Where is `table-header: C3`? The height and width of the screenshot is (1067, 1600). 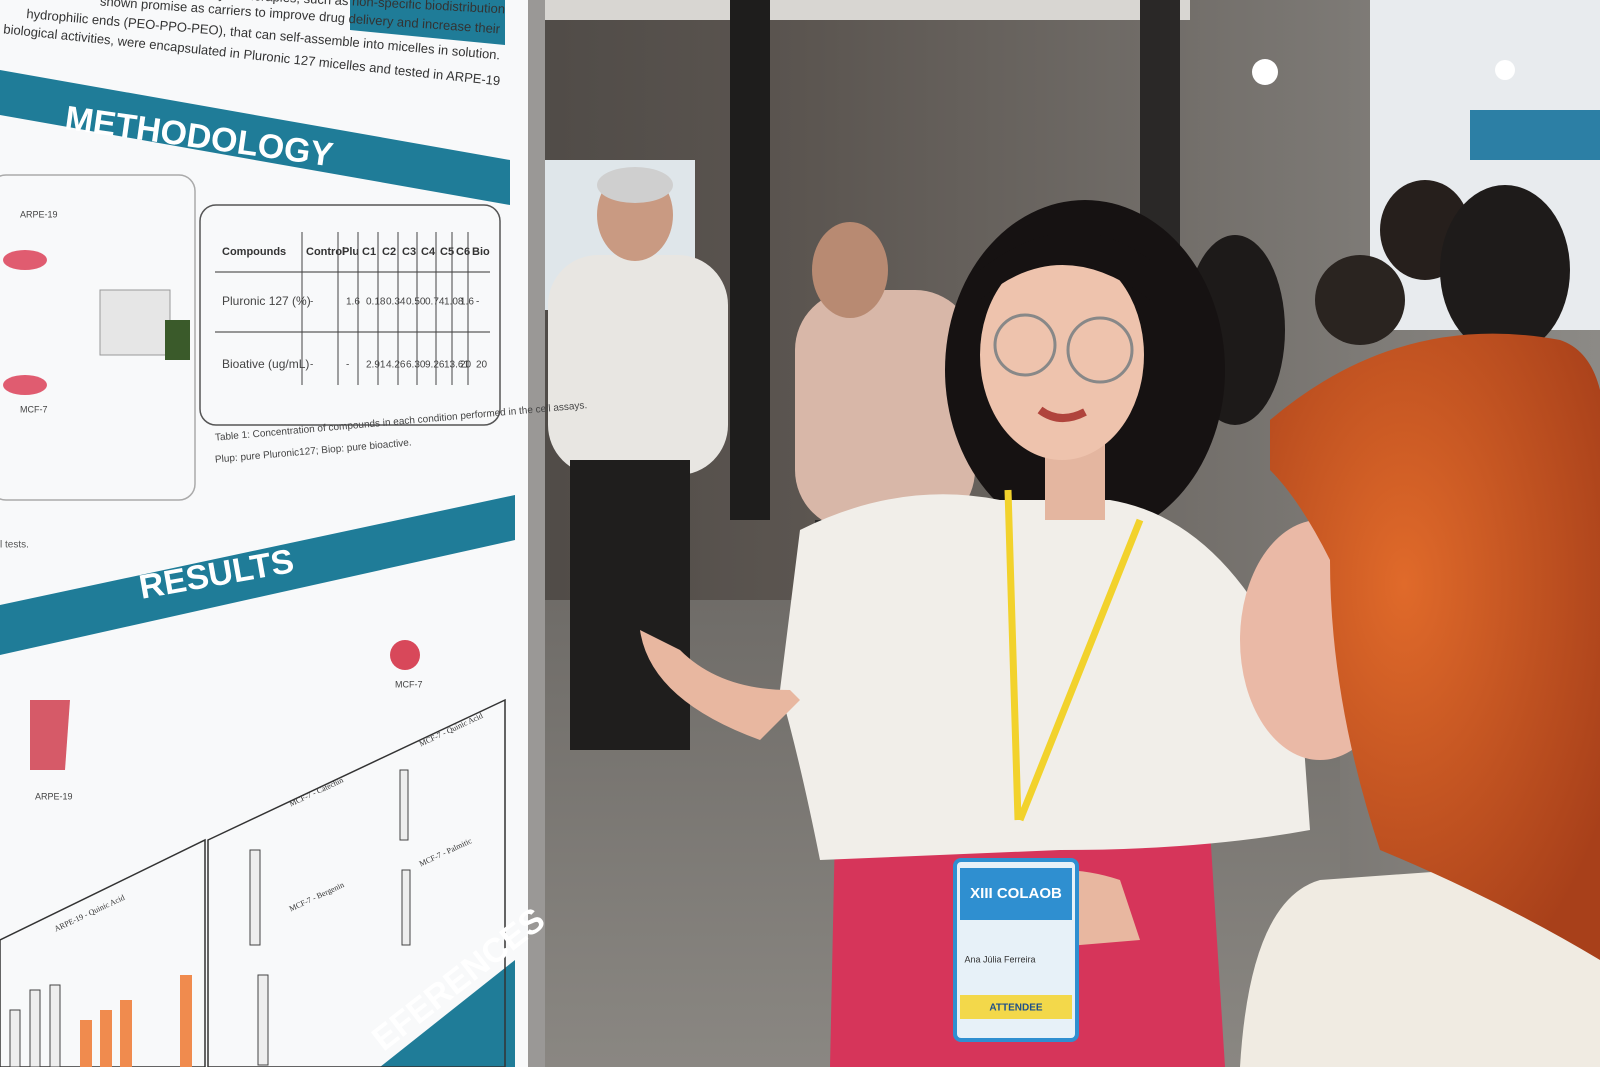 table-header: C3 is located at coordinates (409, 252).